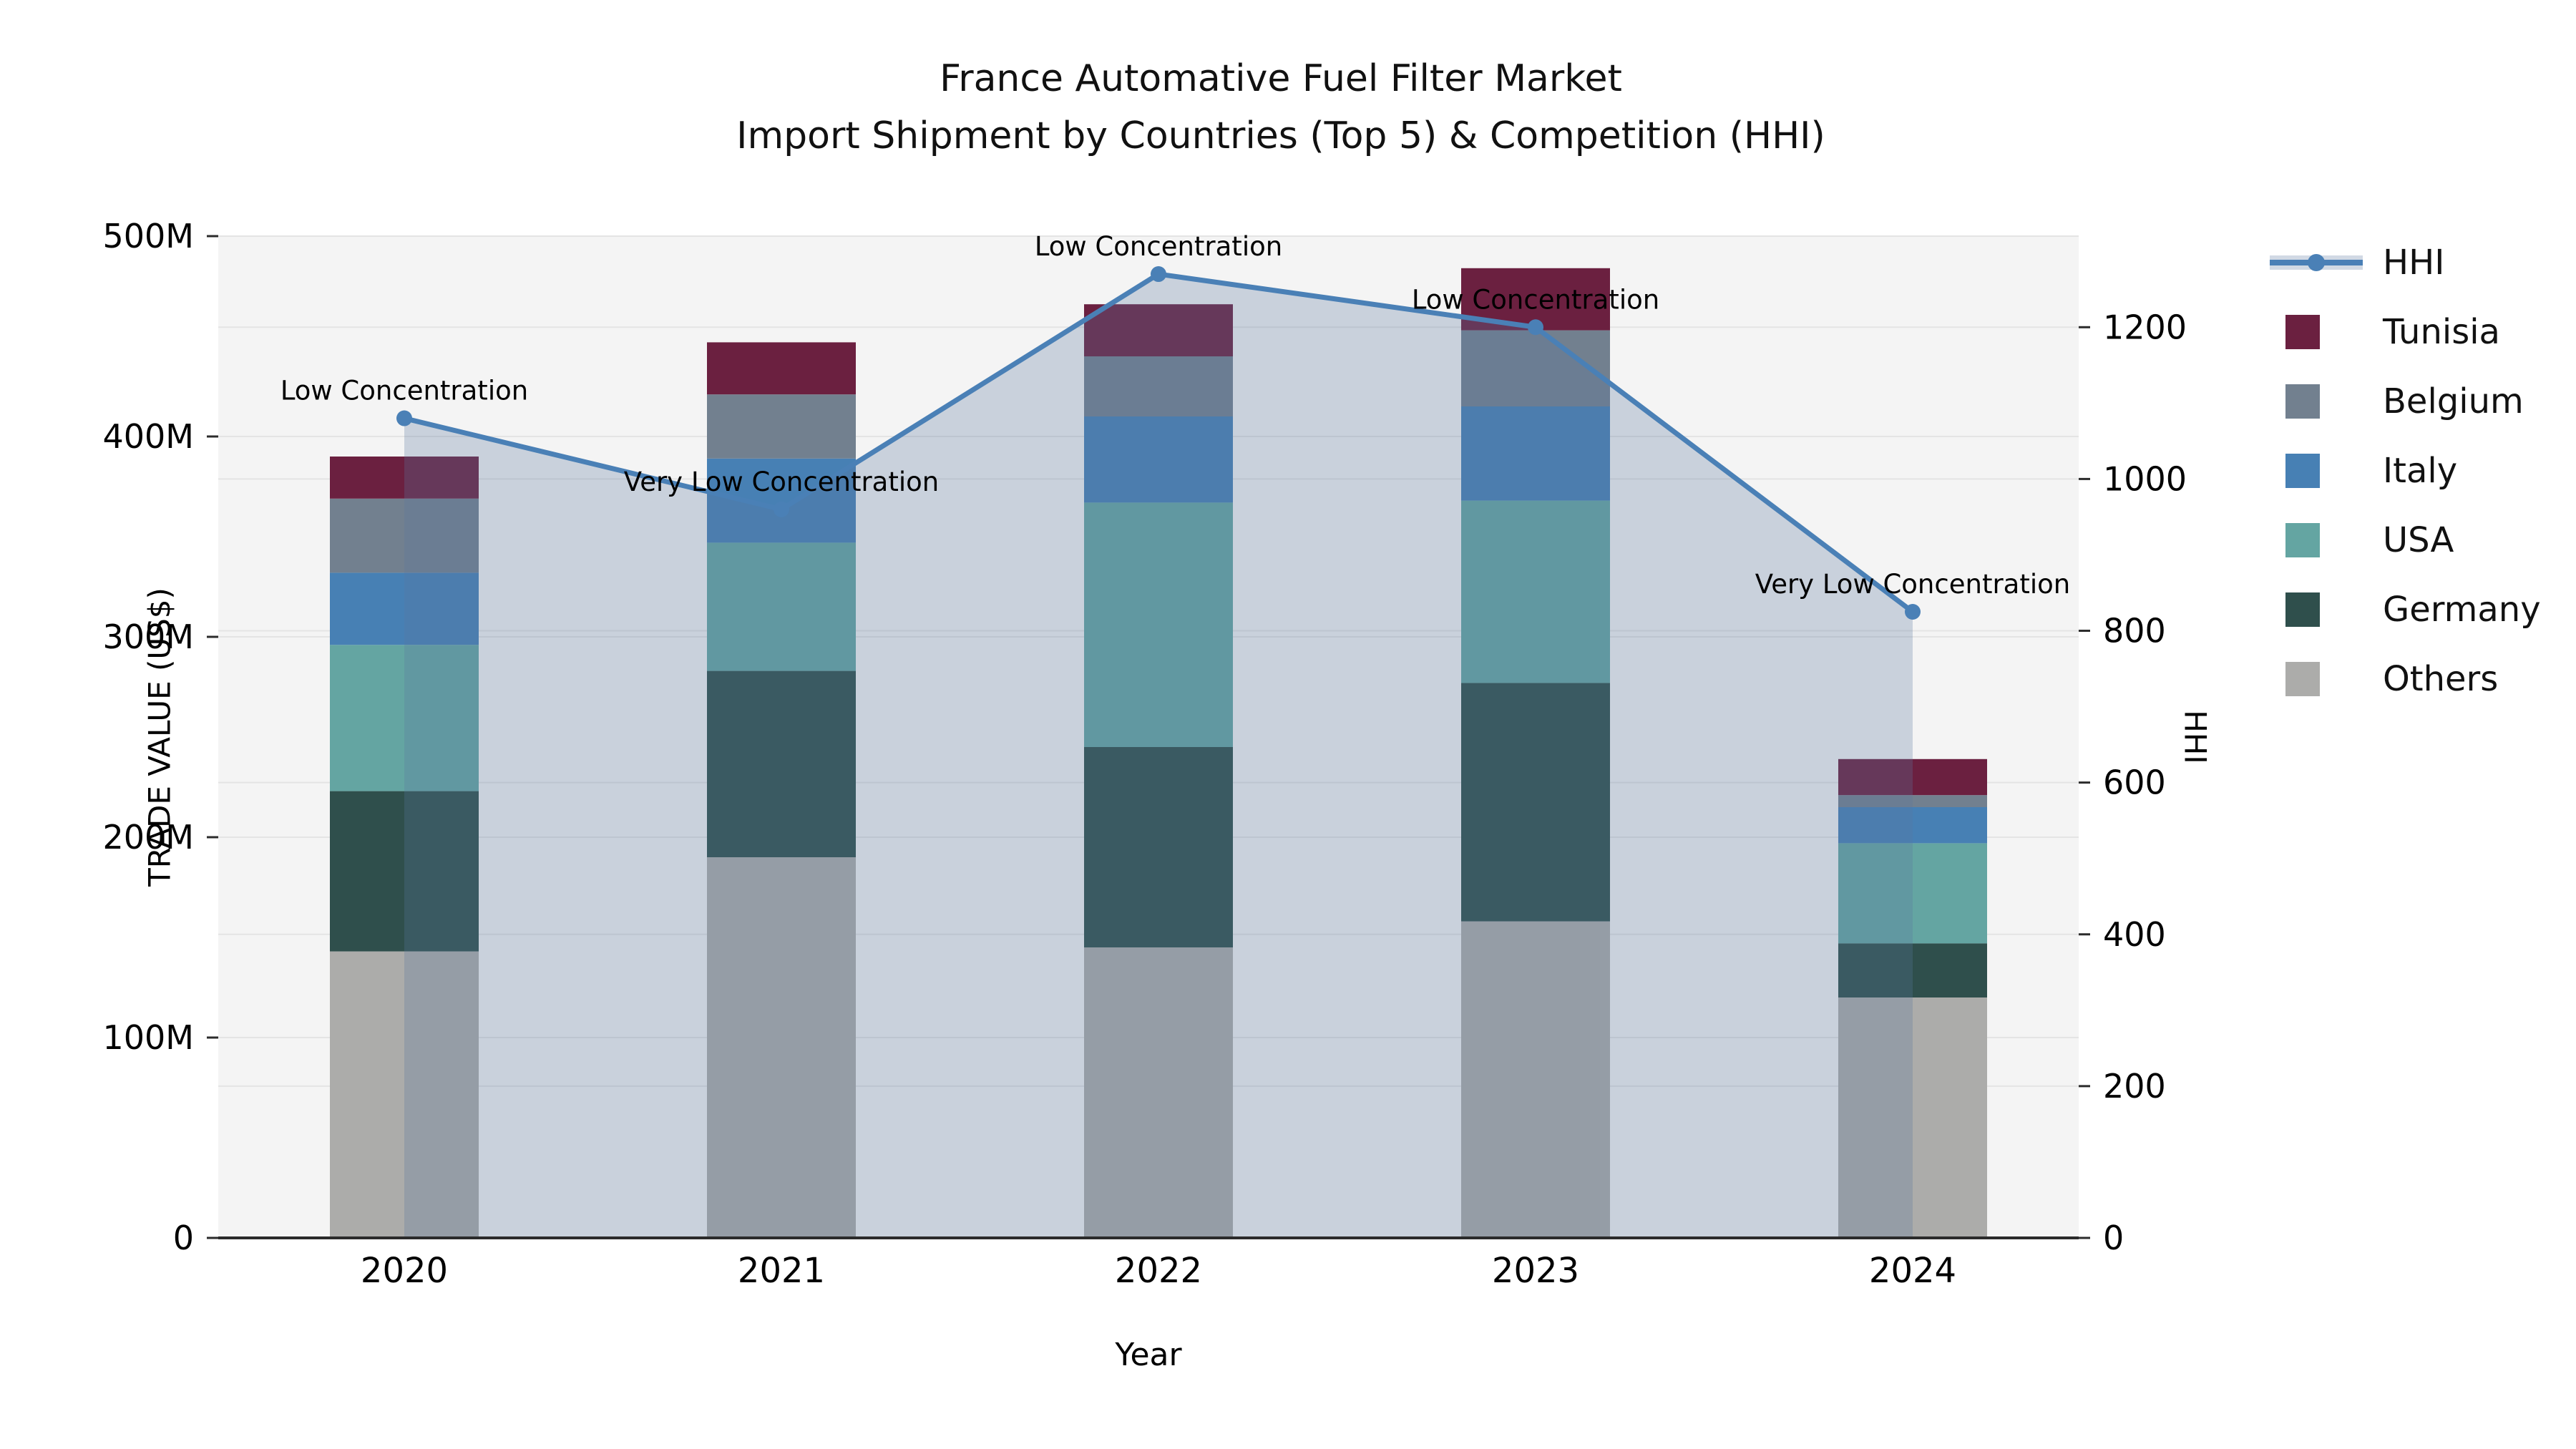 The height and width of the screenshot is (1449, 2576). Describe the element at coordinates (1535, 802) in the screenshot. I see `bar-segment-germany-2023` at that location.